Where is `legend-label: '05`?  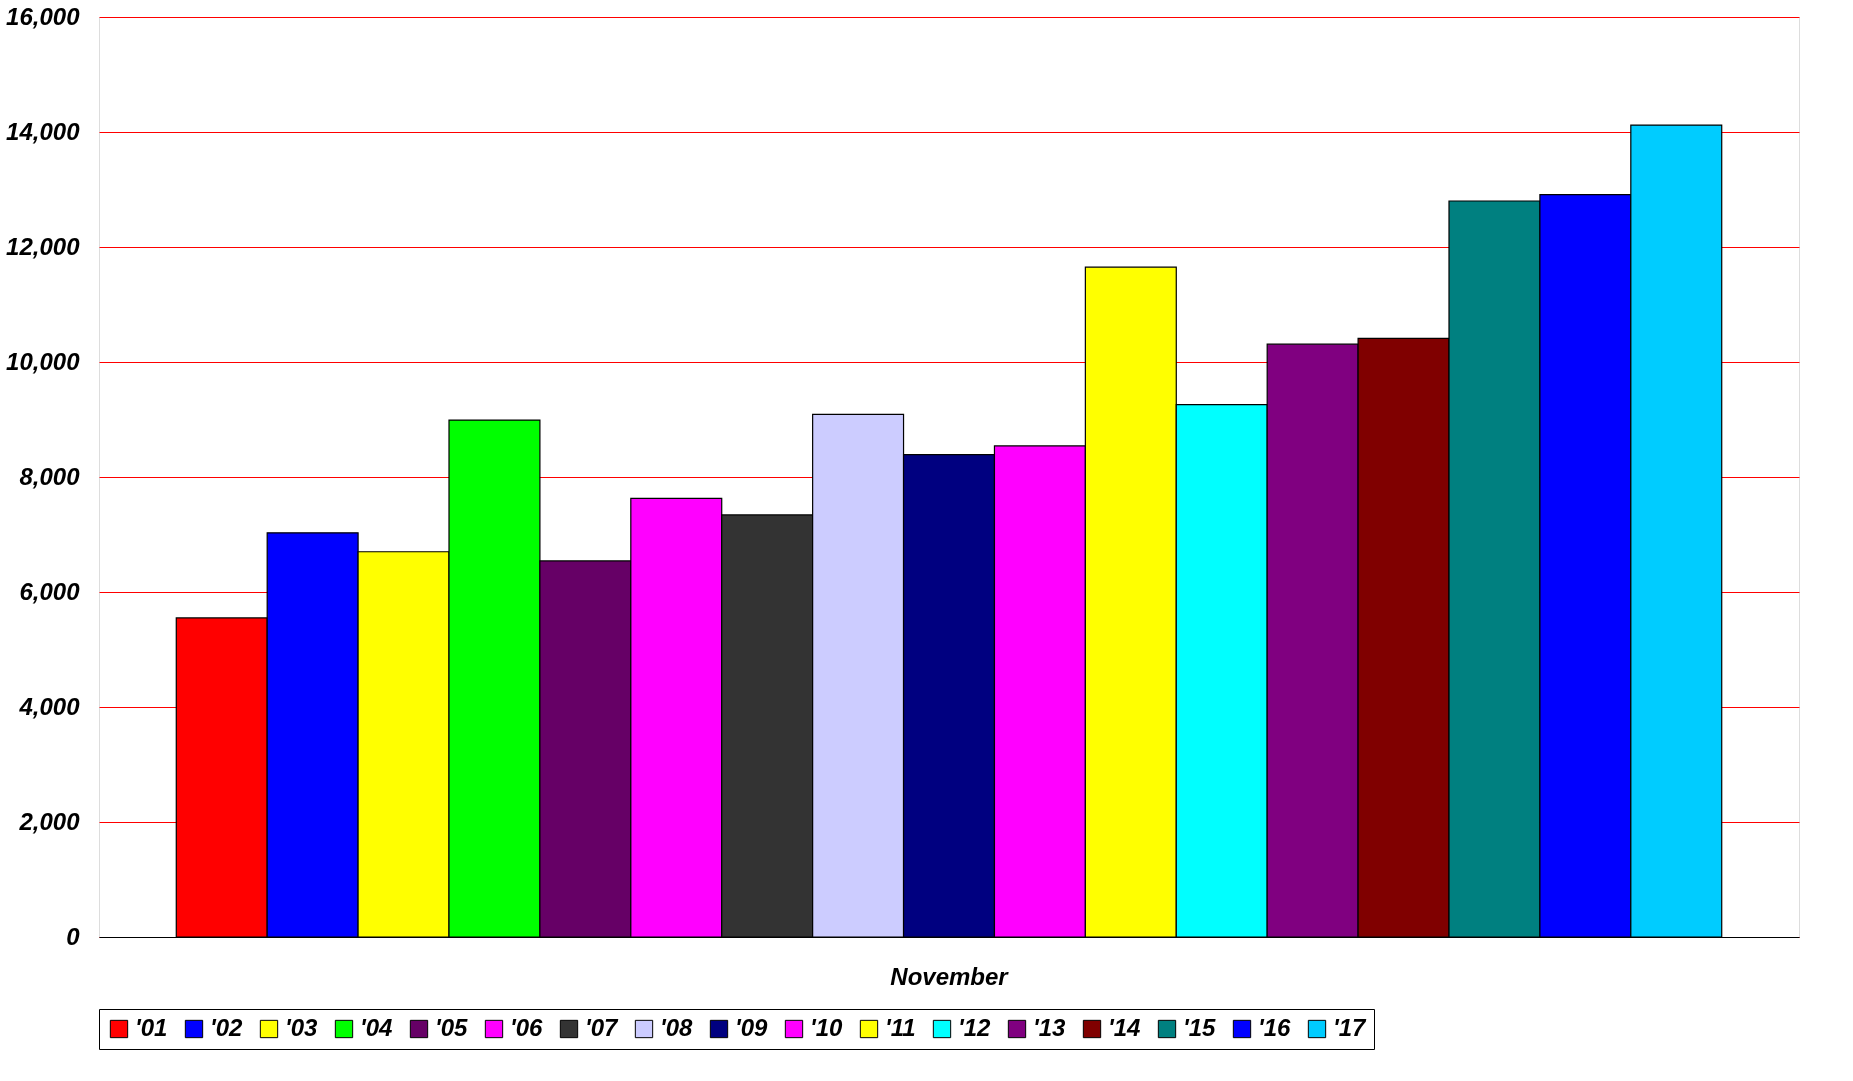
legend-label: '05 is located at coordinates (452, 1027).